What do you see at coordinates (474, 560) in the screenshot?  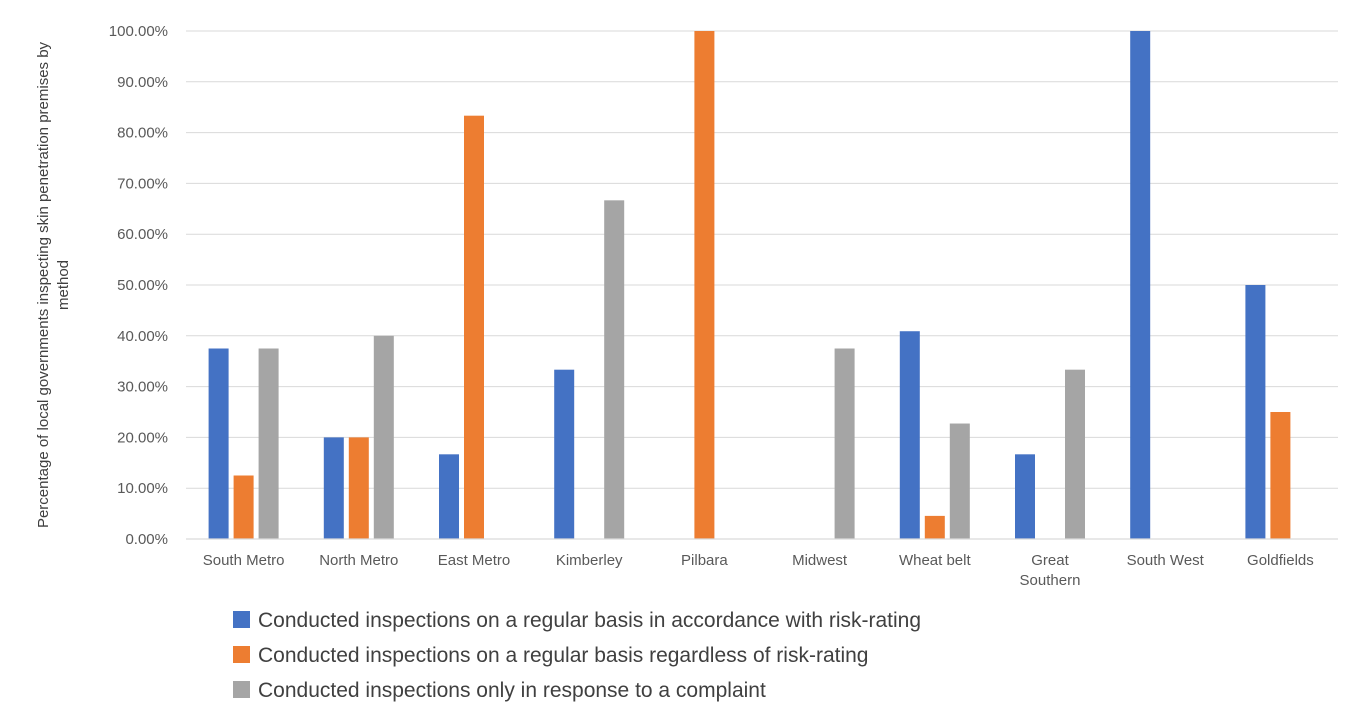 I see `x-category-label: East Metro` at bounding box center [474, 560].